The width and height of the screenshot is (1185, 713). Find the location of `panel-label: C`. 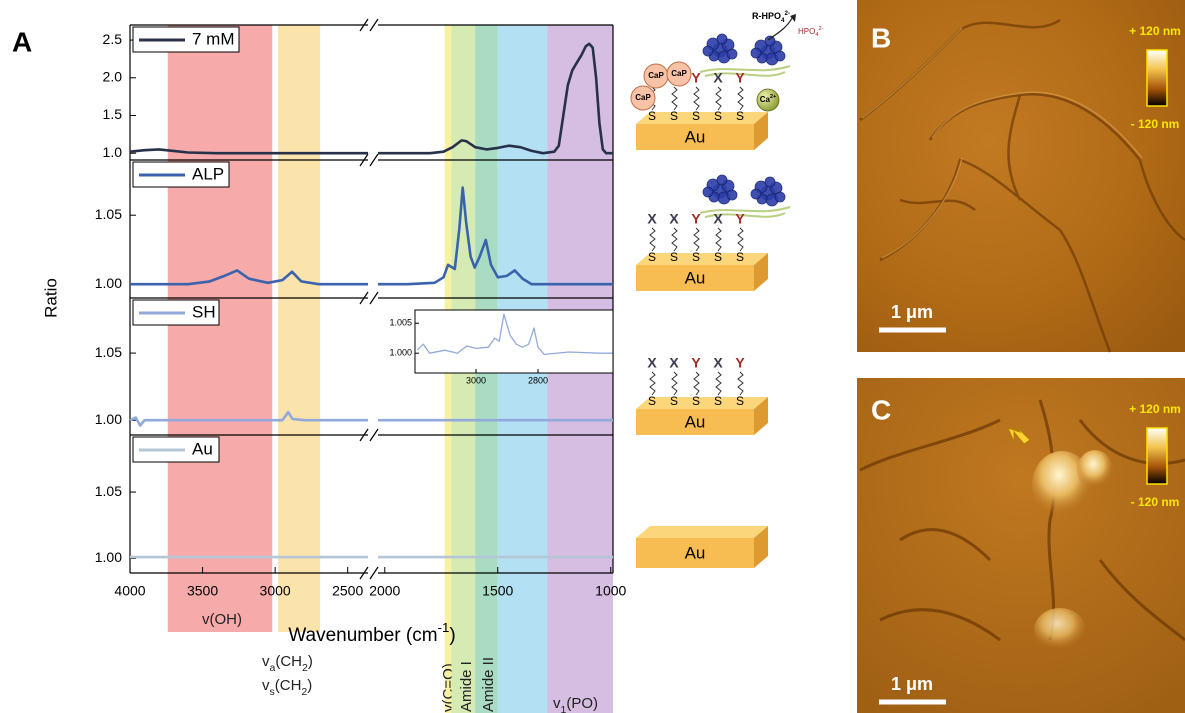

panel-label: C is located at coordinates (881, 409).